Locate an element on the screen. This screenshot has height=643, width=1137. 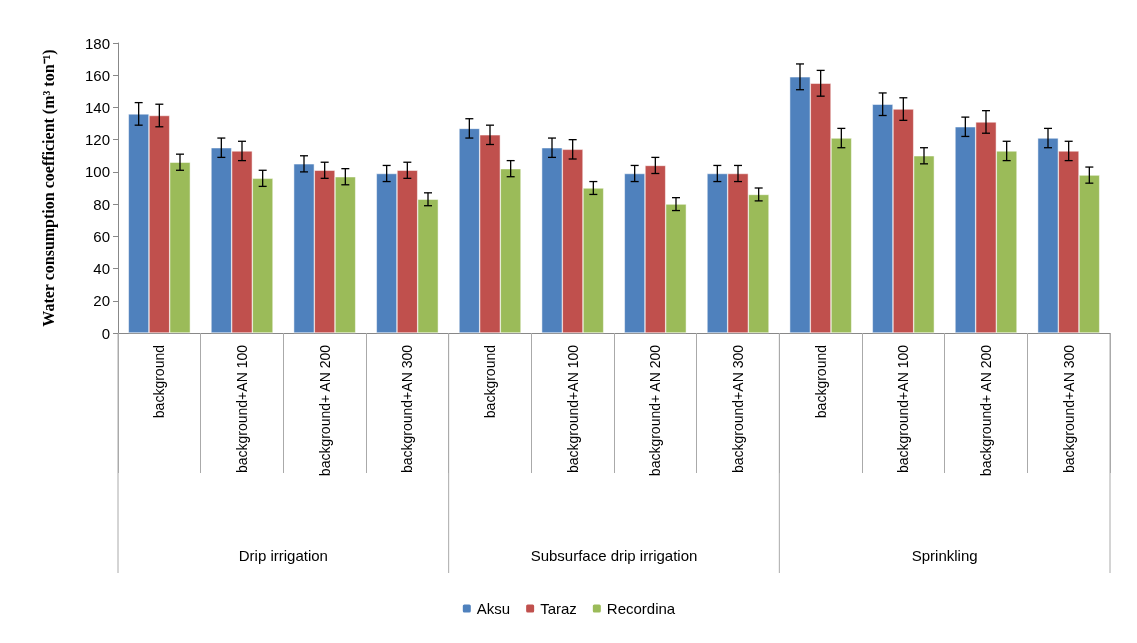
y-axis-title: Water consumption coefficient (m³ ton⁻¹) is located at coordinates (48, 188).